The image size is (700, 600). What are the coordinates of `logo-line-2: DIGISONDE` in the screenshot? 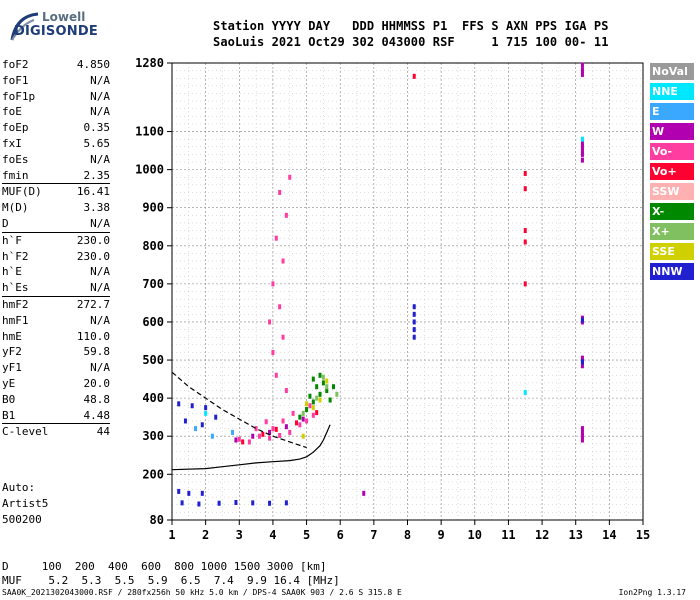 It's located at (56, 31).